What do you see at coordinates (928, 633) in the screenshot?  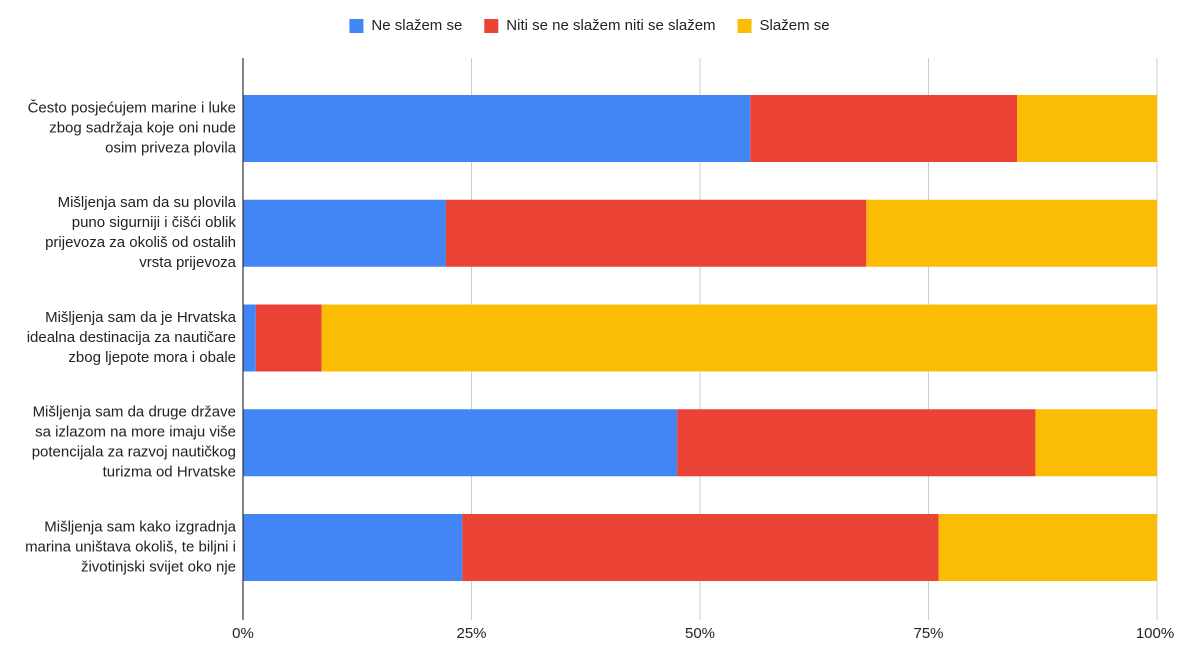 I see `x-tick-label: 75%` at bounding box center [928, 633].